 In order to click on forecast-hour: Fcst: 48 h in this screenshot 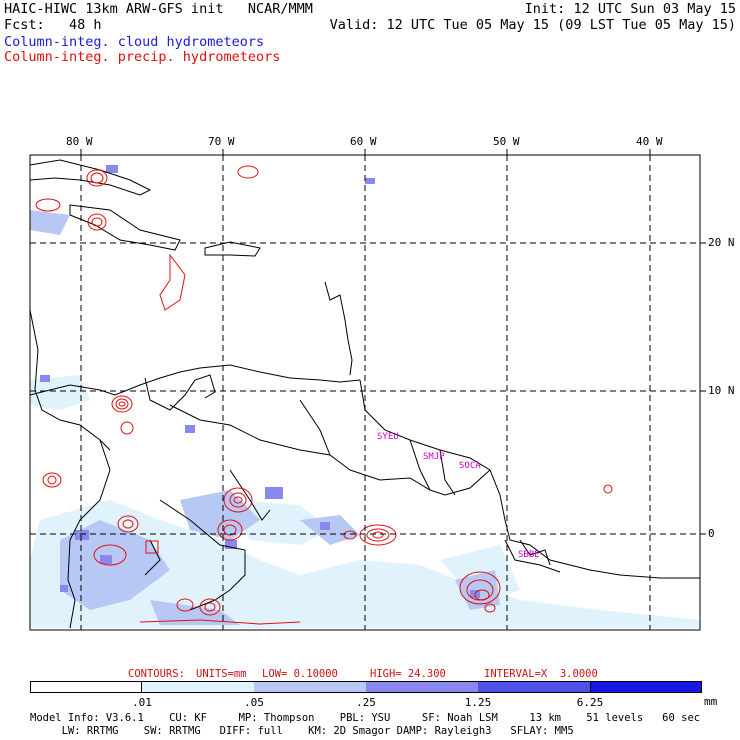, I will do `click(53, 25)`.